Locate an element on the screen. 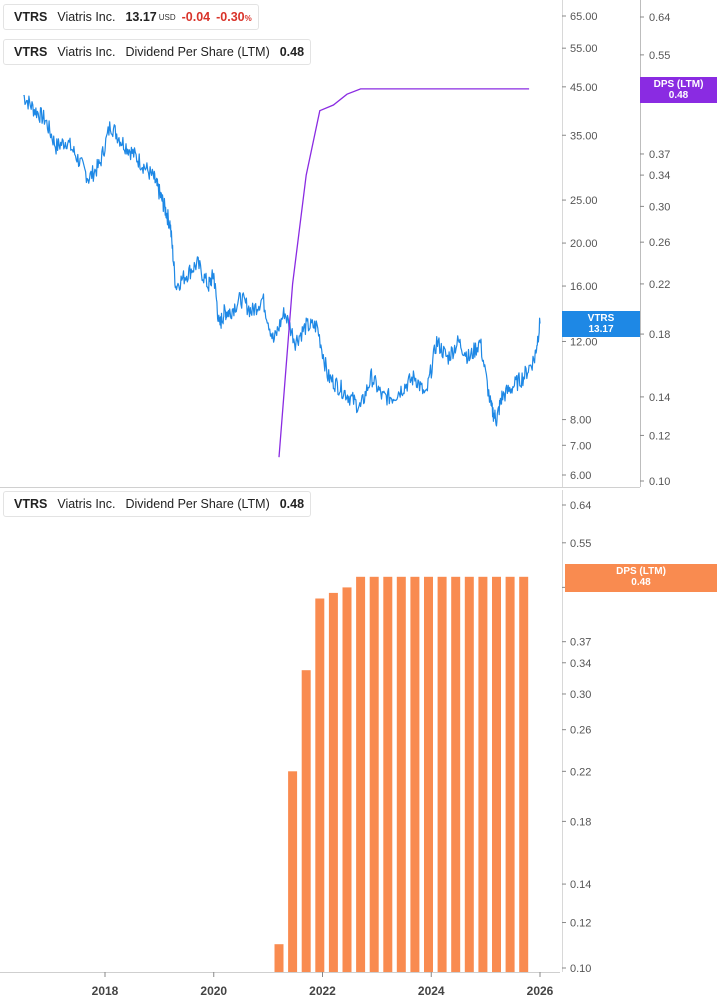 This screenshot has height=1005, width=717. dps-bottom-tick-label-10: 0.12 is located at coordinates (580, 924).